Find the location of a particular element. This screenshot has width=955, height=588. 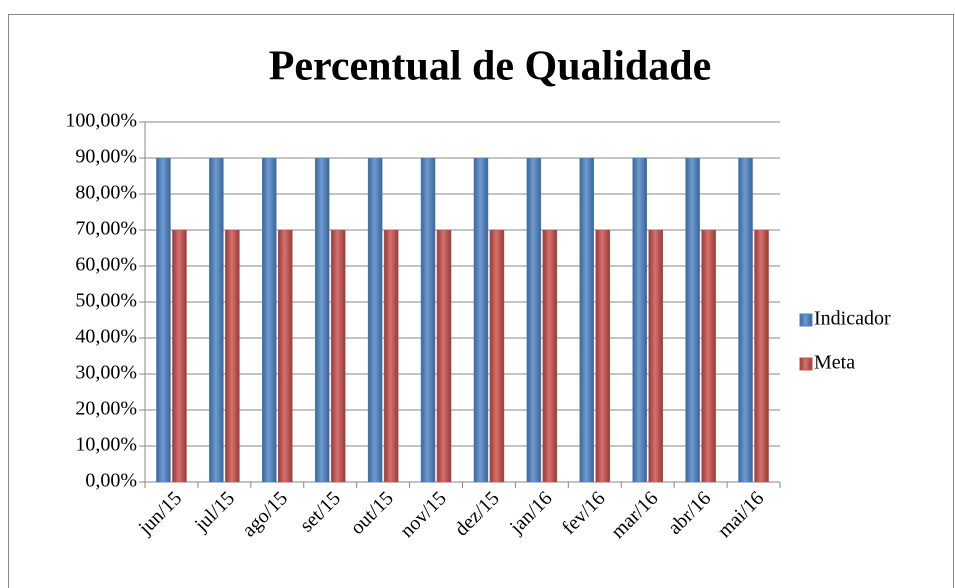

y-tick-label: 70,00% is located at coordinates (106, 229).